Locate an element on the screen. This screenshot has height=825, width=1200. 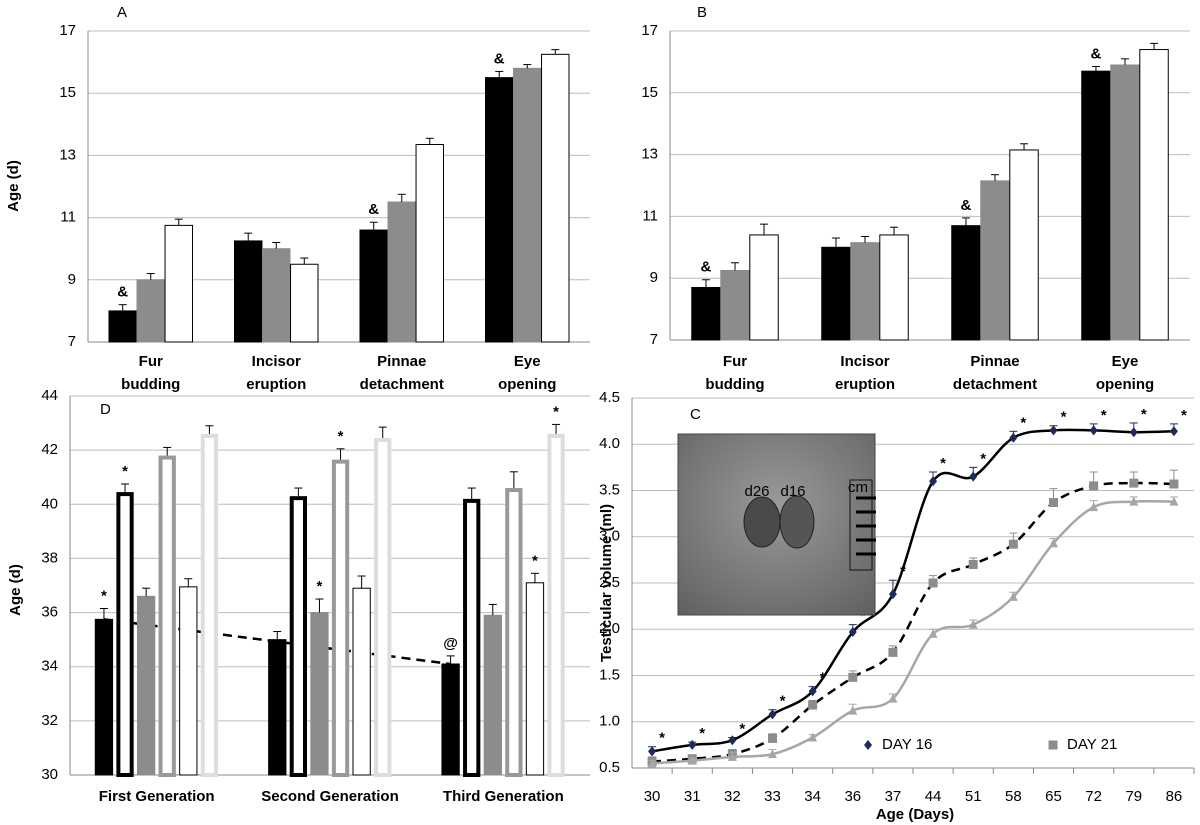
x-tick-label: Third Generation is located at coordinates (503, 796).